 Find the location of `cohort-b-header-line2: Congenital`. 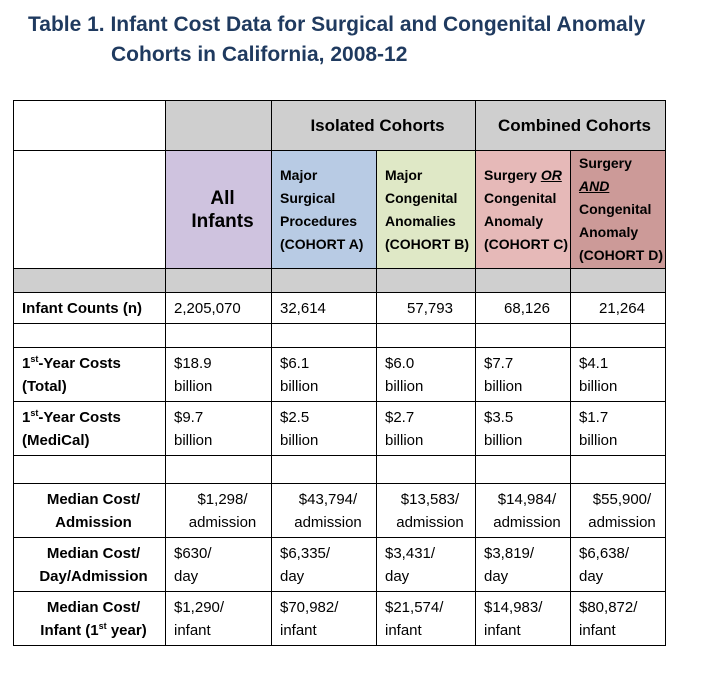

cohort-b-header-line2: Congenital is located at coordinates (421, 197).